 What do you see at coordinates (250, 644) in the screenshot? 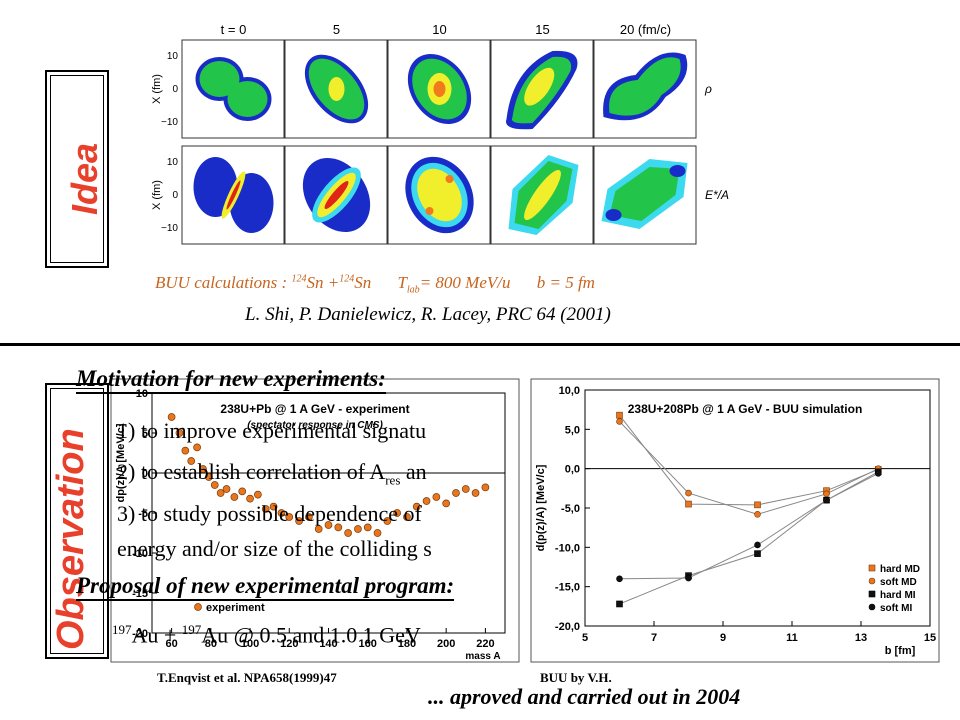
I see `x-tick-label: 100` at bounding box center [250, 644].